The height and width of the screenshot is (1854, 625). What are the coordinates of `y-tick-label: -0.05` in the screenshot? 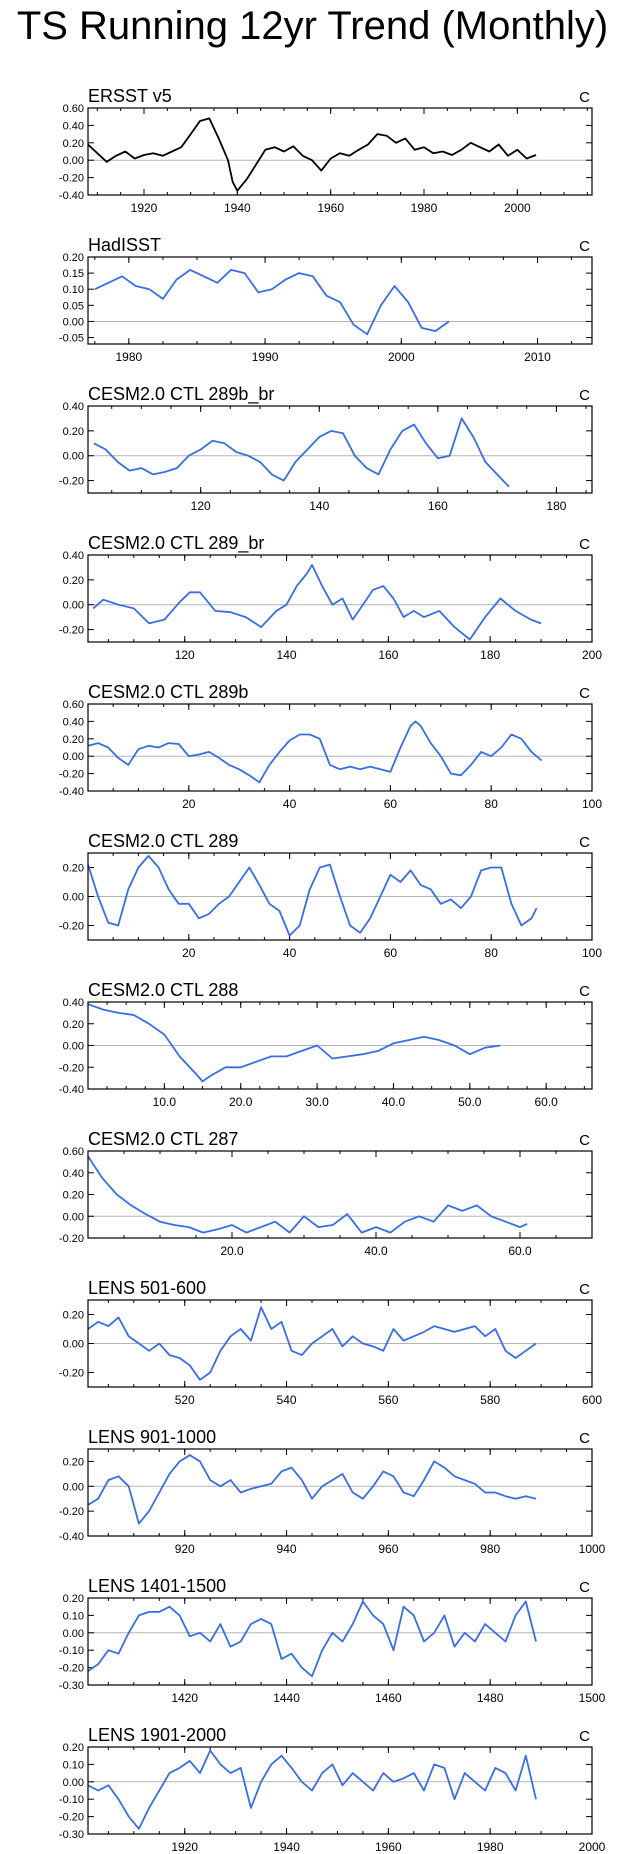 It's located at (71, 339).